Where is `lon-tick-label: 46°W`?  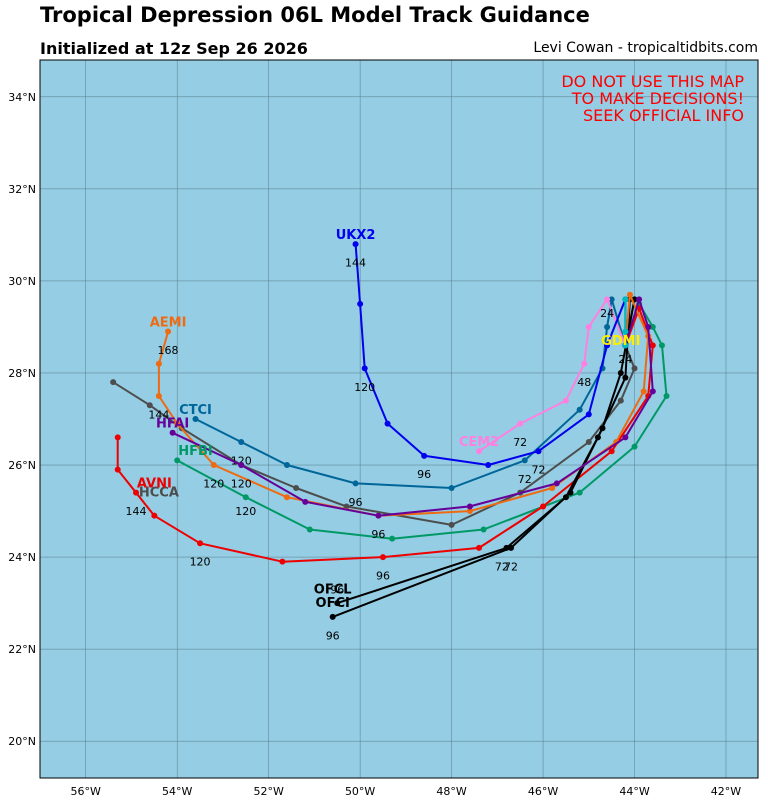 lon-tick-label: 46°W is located at coordinates (543, 791).